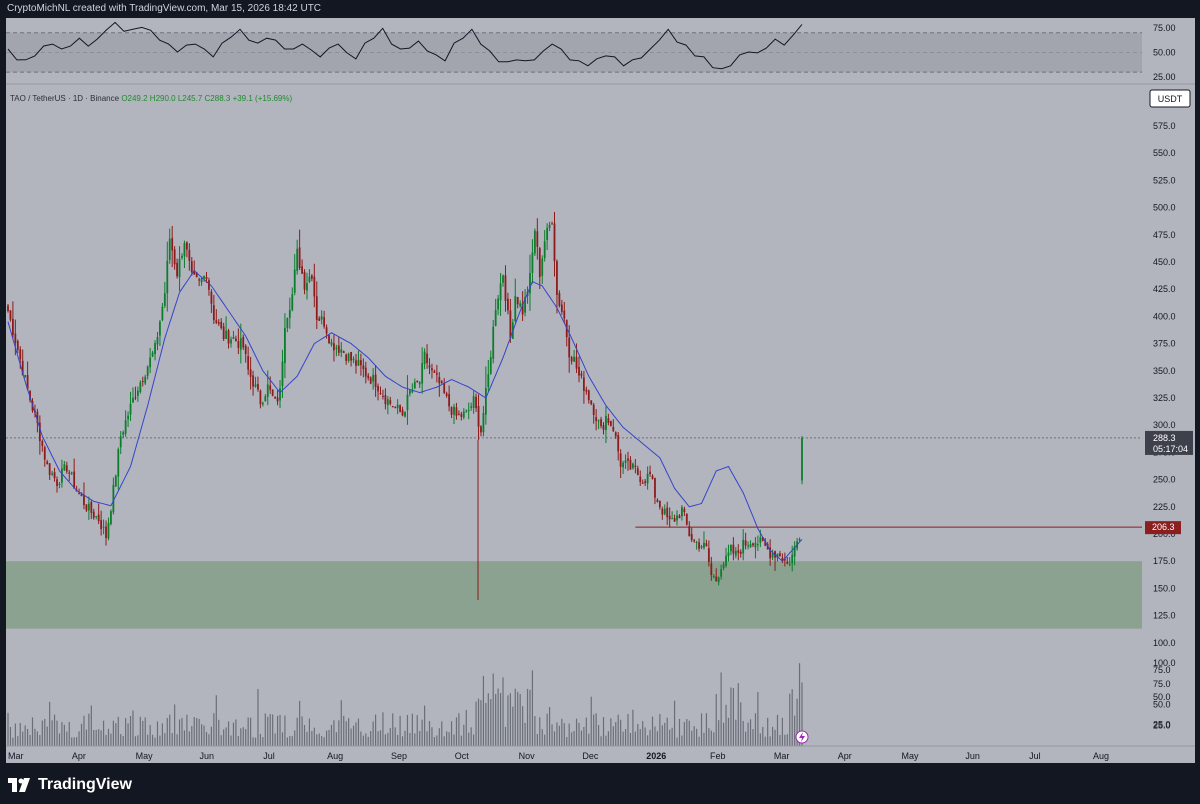 The width and height of the screenshot is (1200, 804). Describe the element at coordinates (162, 98) in the screenshot. I see `ohlc-high: H290.0` at that location.